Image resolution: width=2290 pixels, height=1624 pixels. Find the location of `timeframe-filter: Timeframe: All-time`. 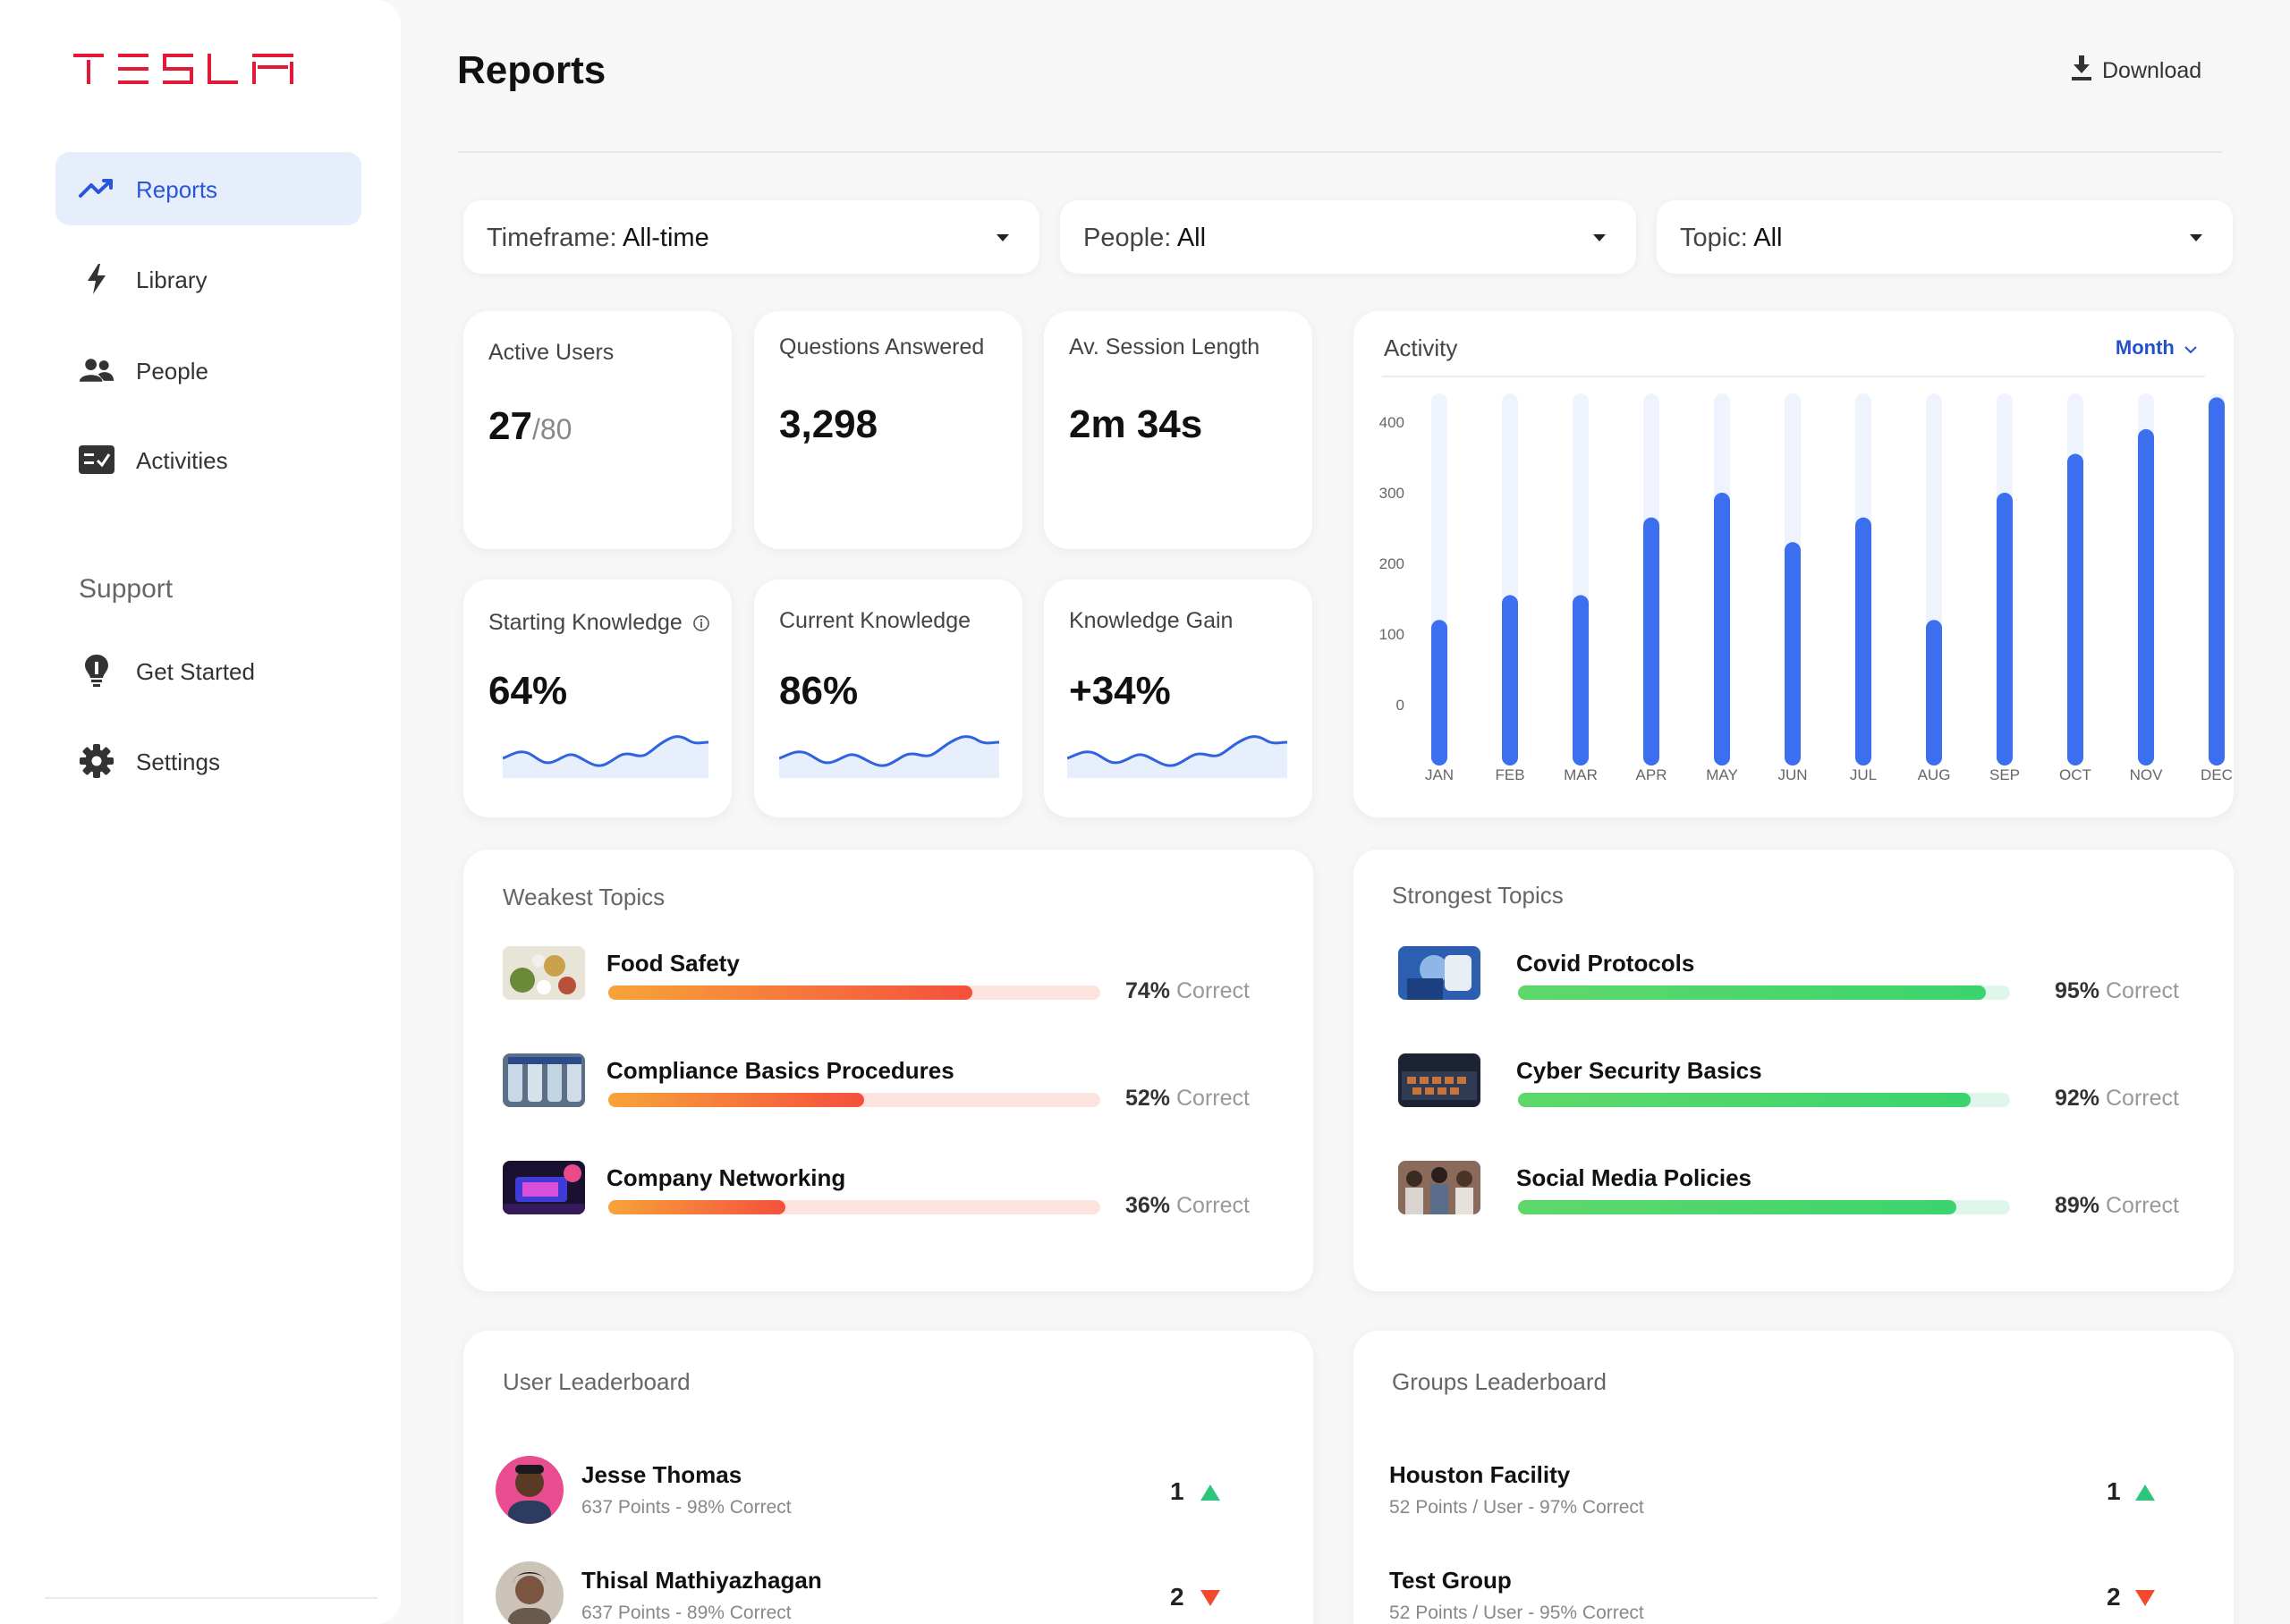

timeframe-filter: Timeframe: All-time is located at coordinates (751, 237).